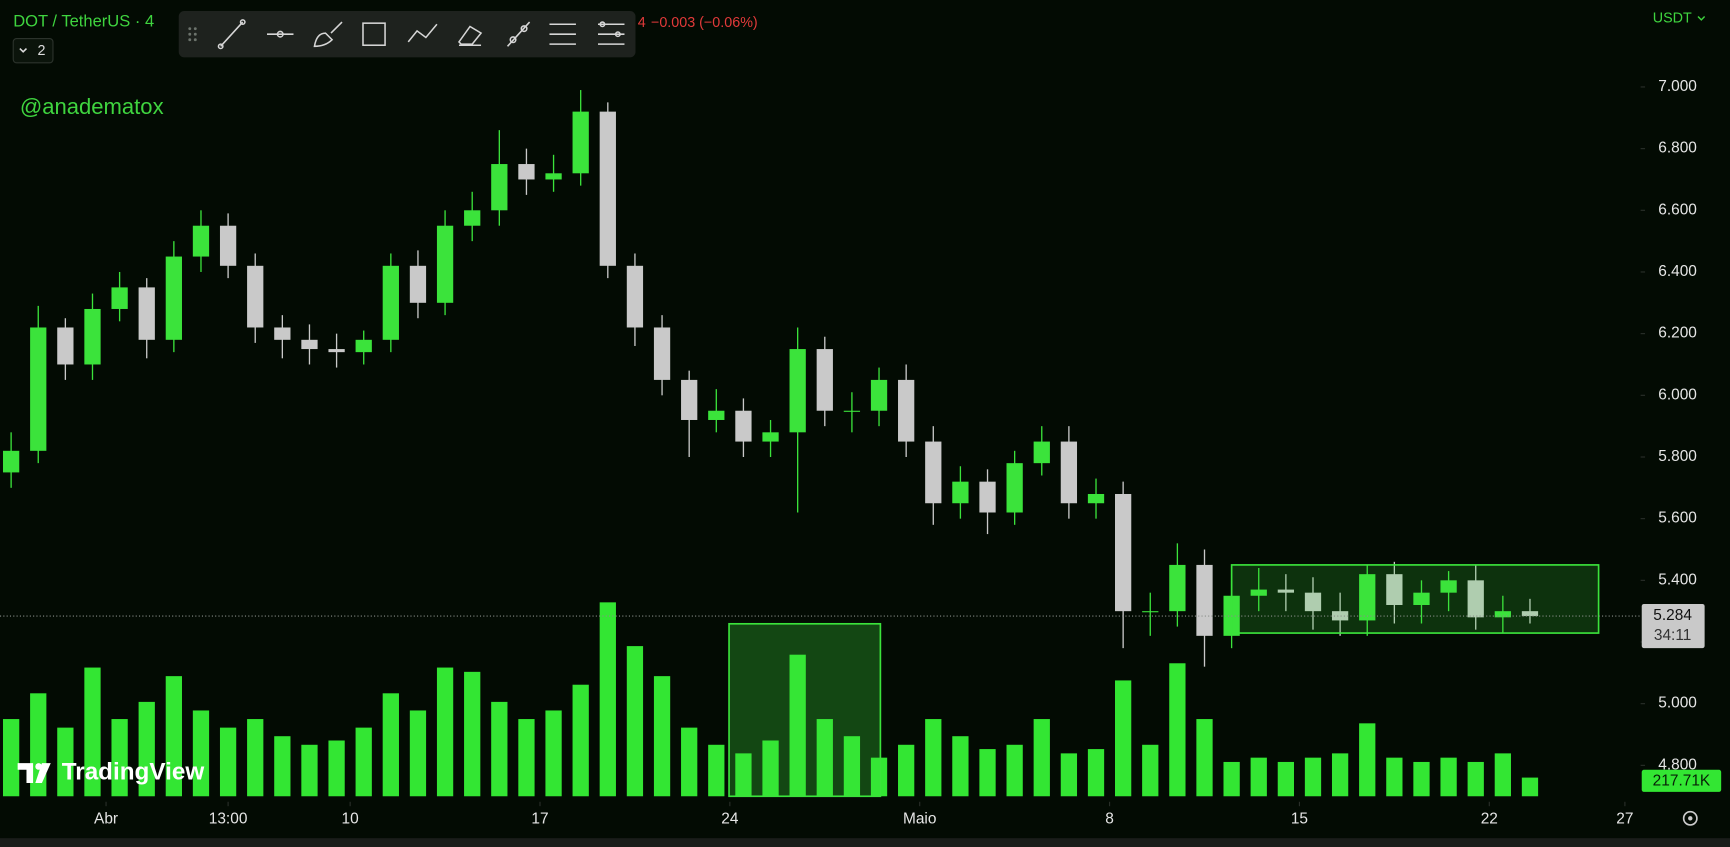 This screenshot has height=847, width=1730. I want to click on tool-settings, so click(611, 33).